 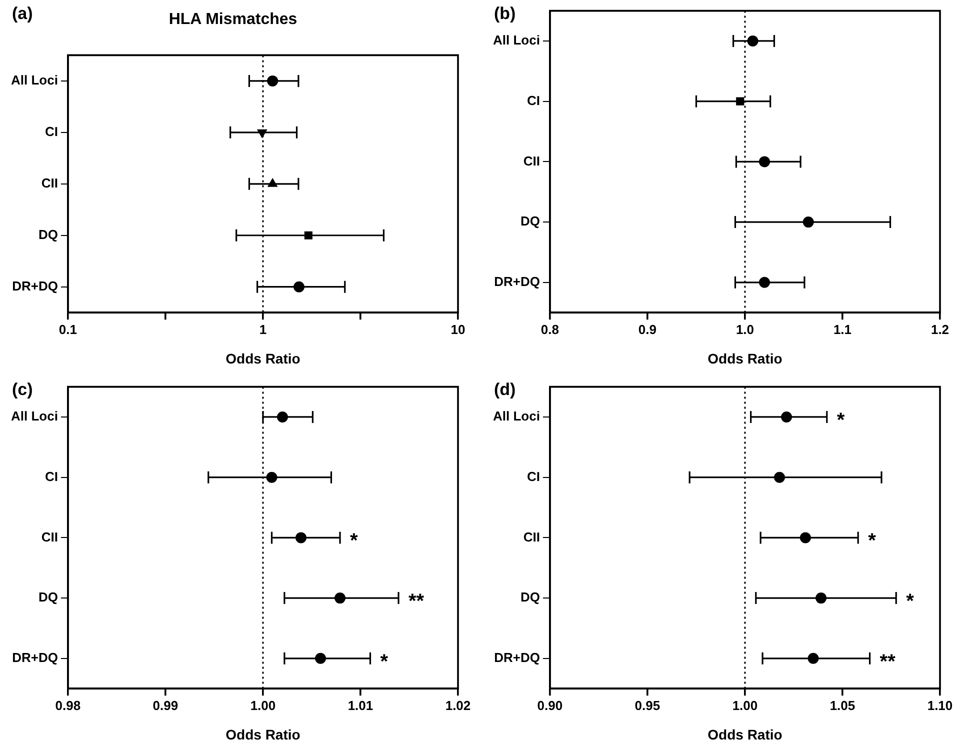 I want to click on x-tick-label: 1.0, so click(x=745, y=329).